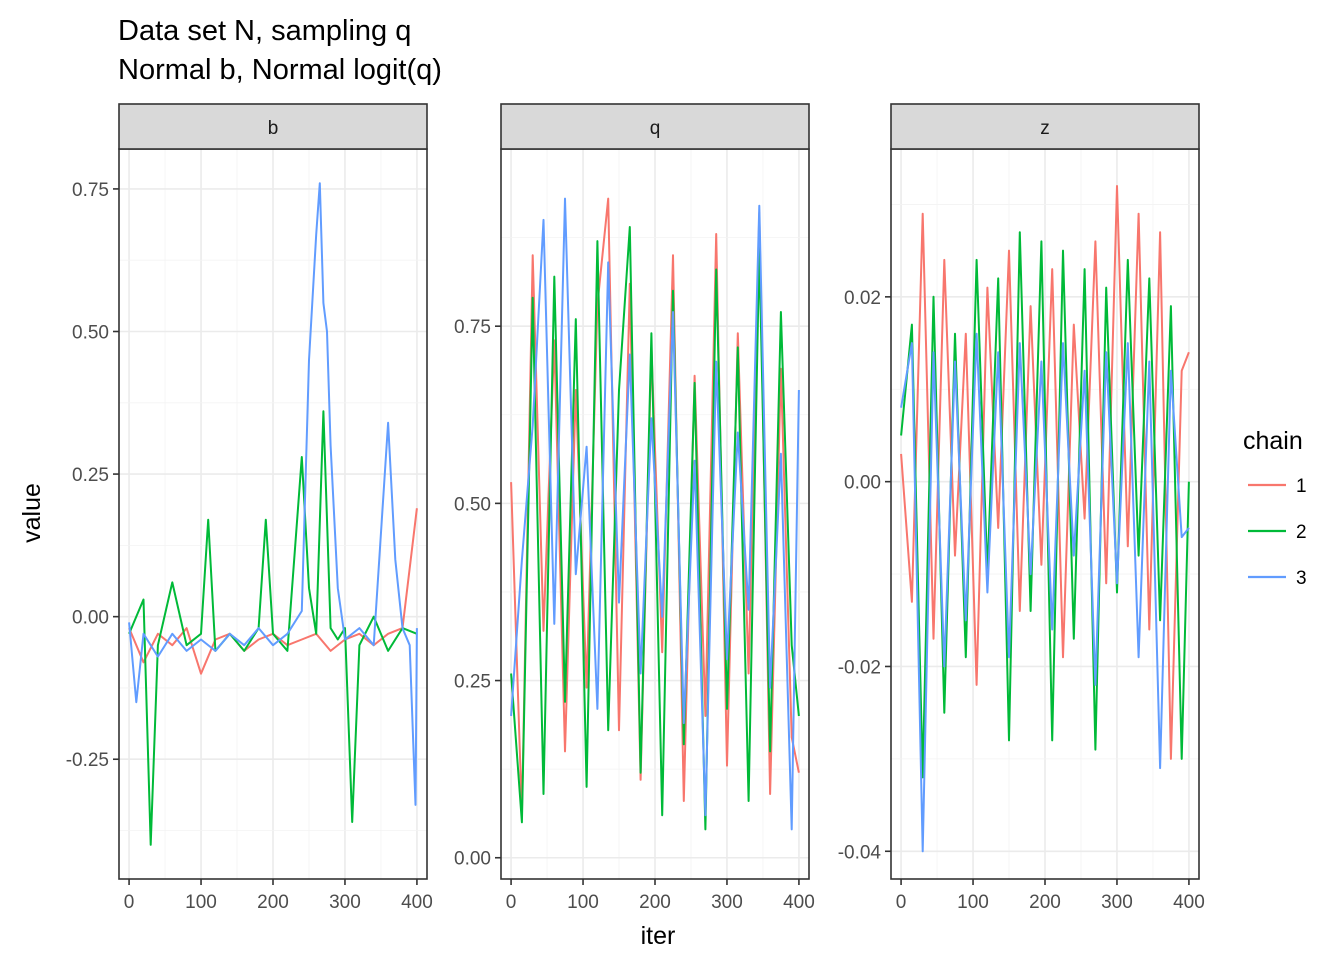 The image size is (1344, 960). I want to click on facet-strip-label: b, so click(273, 128).